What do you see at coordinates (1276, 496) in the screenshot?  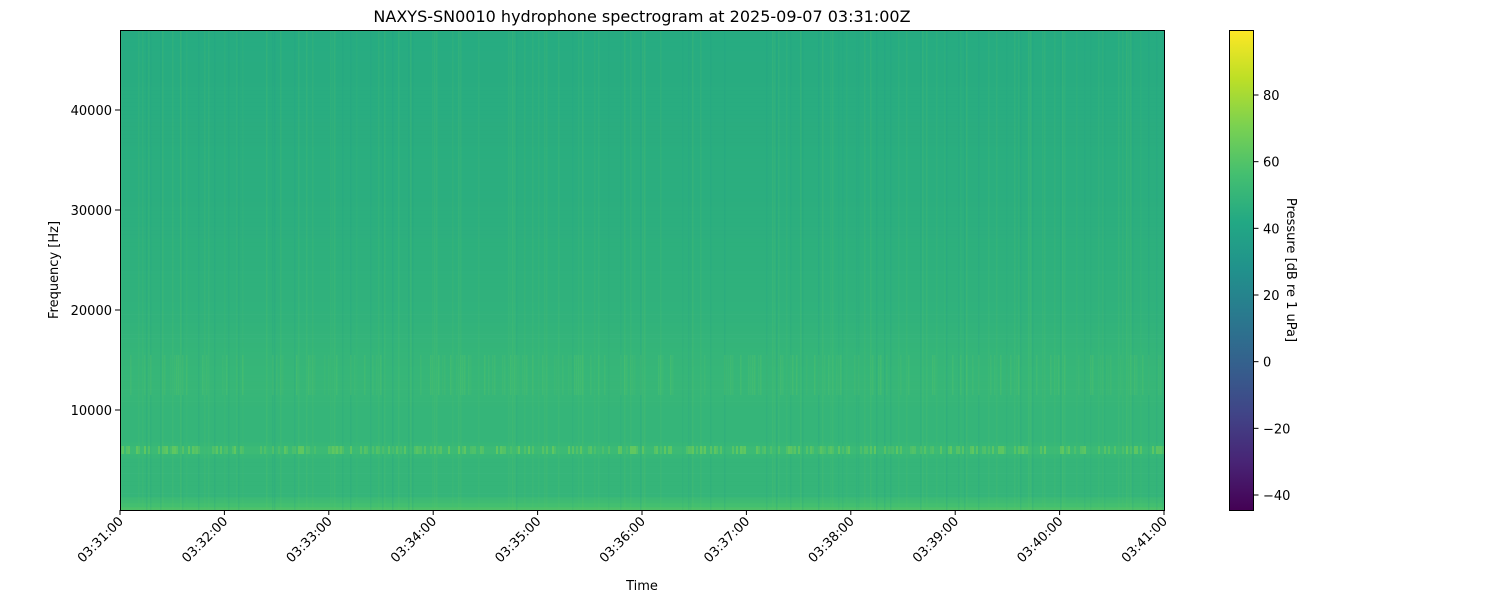 I see `colorbar-tick-label: −40` at bounding box center [1276, 496].